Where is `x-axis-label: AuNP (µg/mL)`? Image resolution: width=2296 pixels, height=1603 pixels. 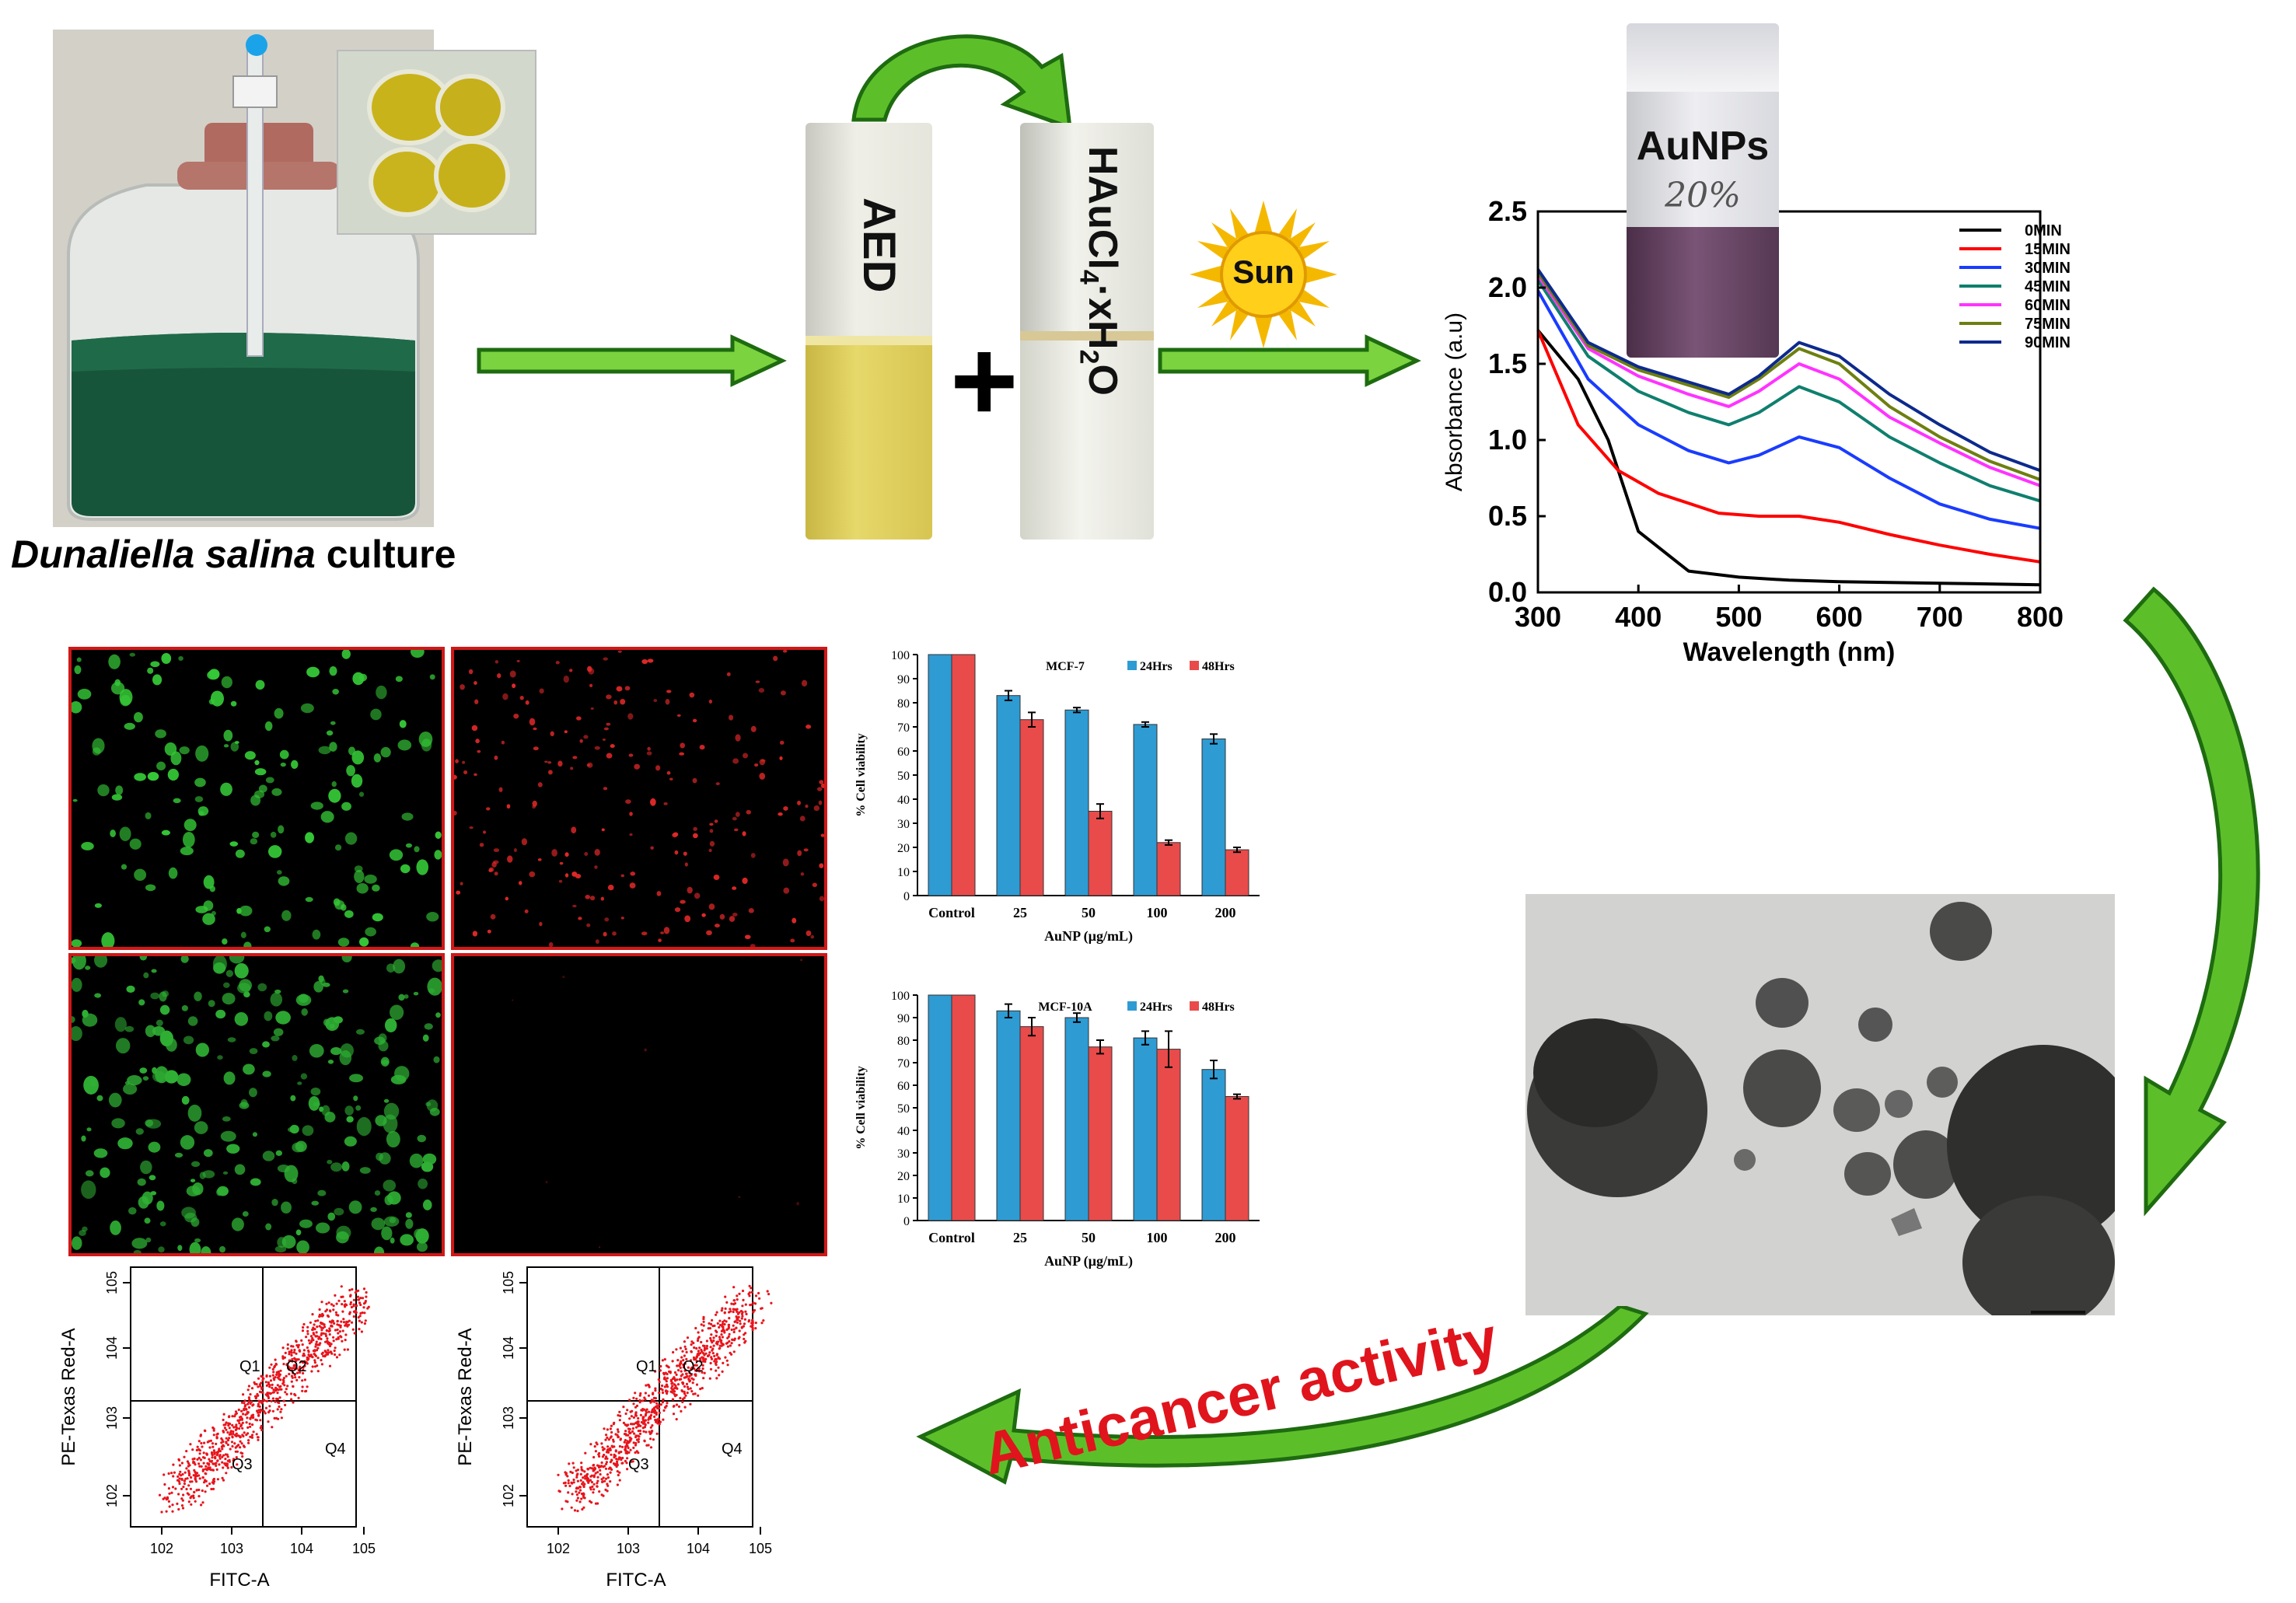 x-axis-label: AuNP (µg/mL) is located at coordinates (1088, 1261).